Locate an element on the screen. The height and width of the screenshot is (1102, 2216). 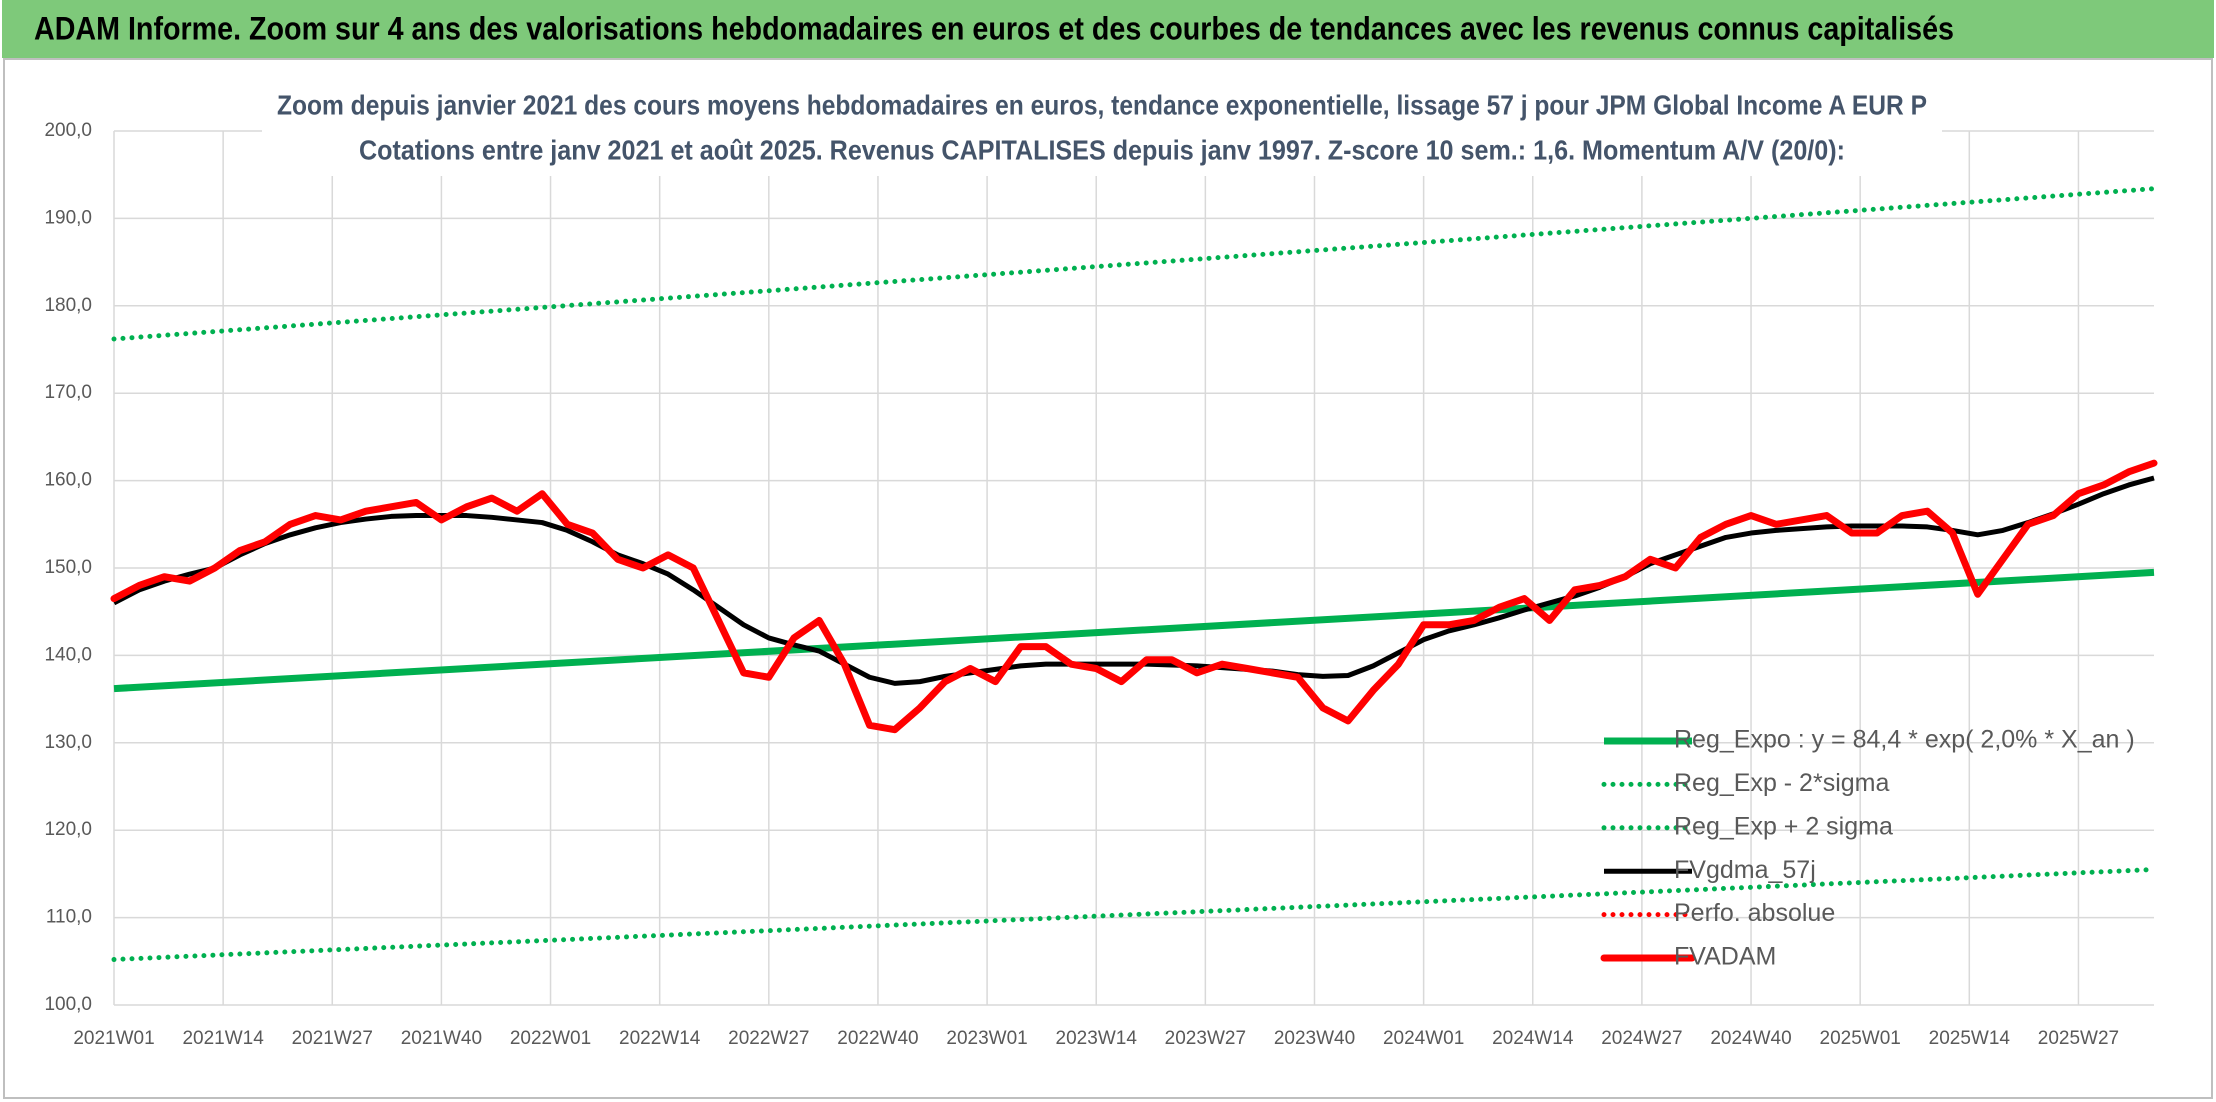
legend-label: Reg_Exp - 2*sigma is located at coordinates (1781, 783).